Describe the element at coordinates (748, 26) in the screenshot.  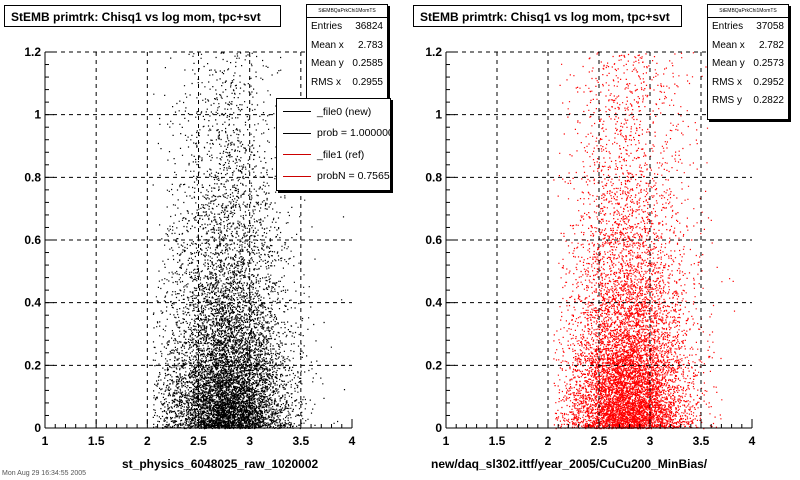
I see `stats-row: Entries 37058` at that location.